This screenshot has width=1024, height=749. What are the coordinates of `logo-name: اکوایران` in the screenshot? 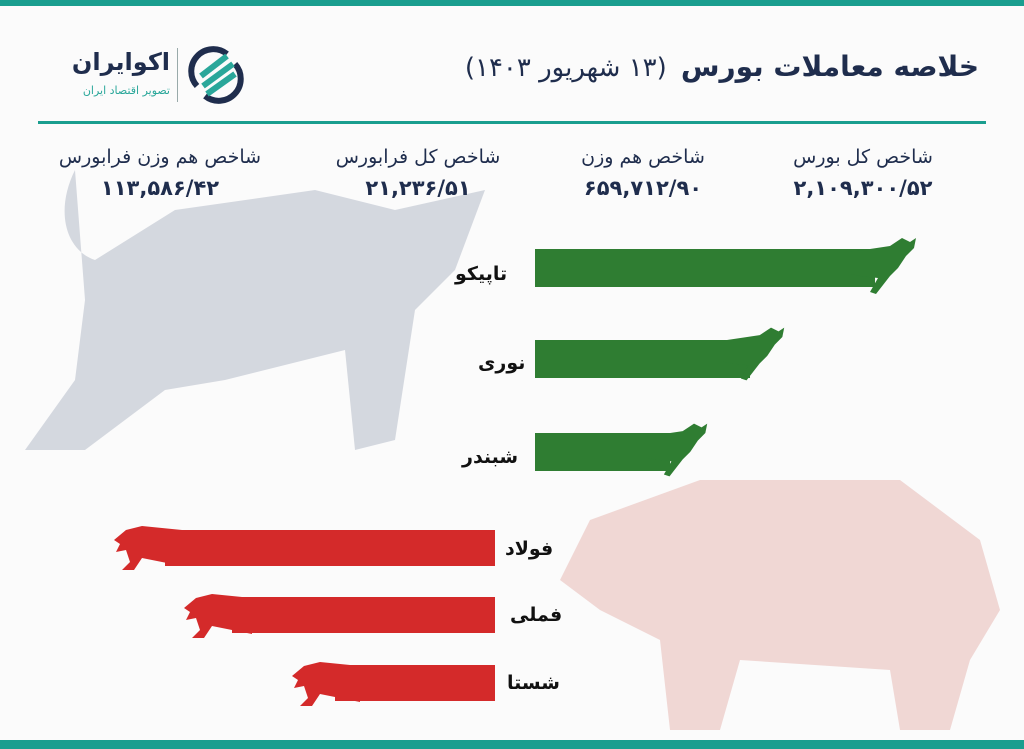 It's located at (120, 62).